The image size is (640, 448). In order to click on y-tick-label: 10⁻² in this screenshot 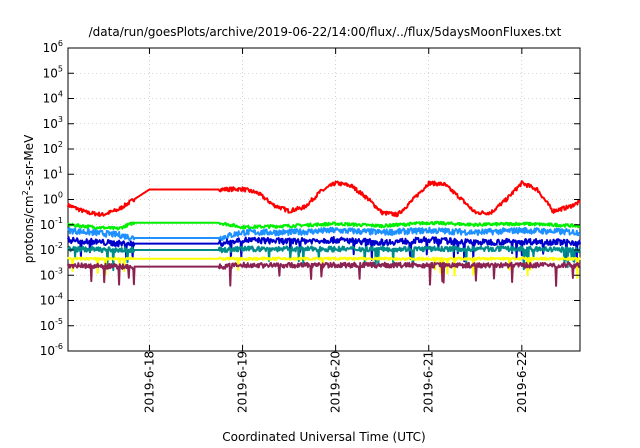, I will do `click(51, 249)`.